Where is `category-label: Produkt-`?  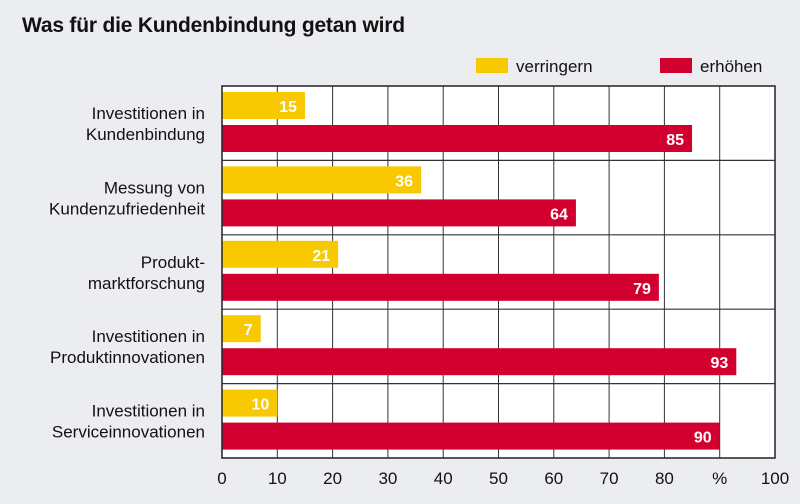 category-label: Produkt- is located at coordinates (173, 262).